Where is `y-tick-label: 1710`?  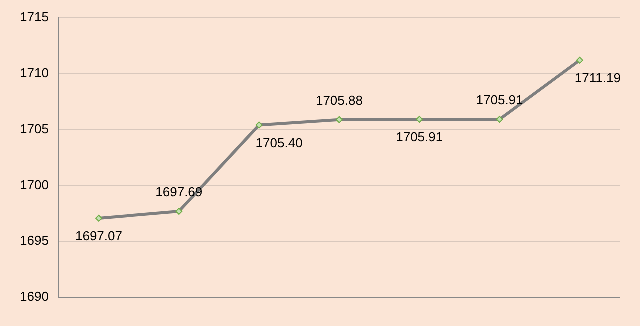 y-tick-label: 1710 is located at coordinates (34, 72).